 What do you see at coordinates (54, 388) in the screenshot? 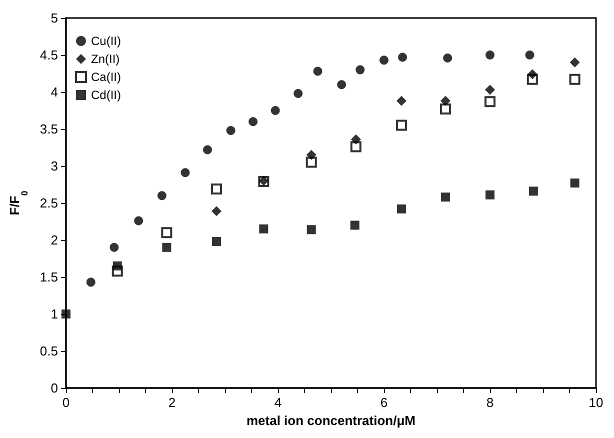
I see `y-tick-label: 0` at bounding box center [54, 388].